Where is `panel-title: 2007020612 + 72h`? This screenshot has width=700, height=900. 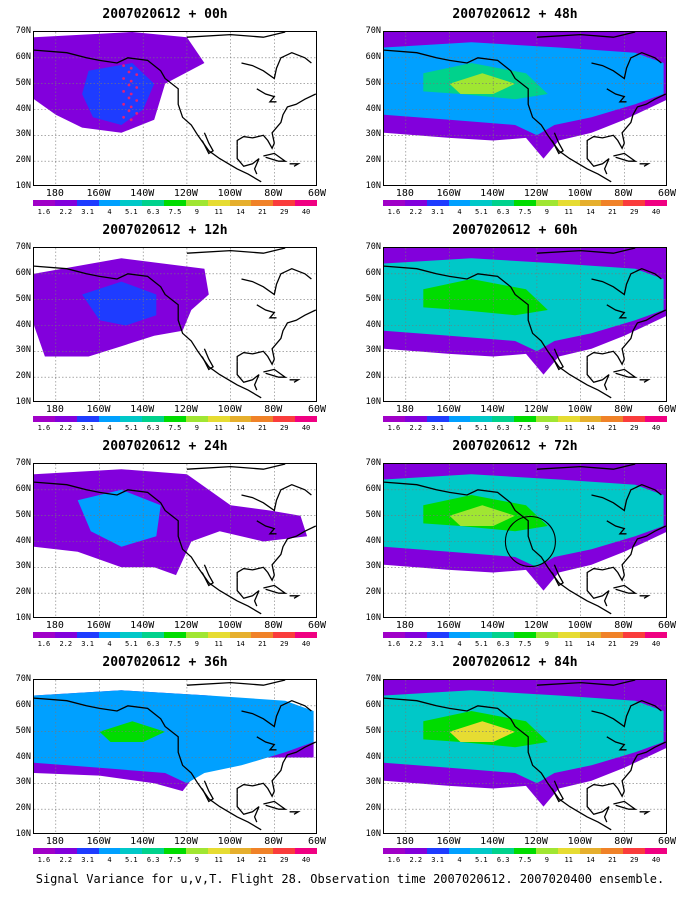
panel-title: 2007020612 + 72h is located at coordinates (515, 446).